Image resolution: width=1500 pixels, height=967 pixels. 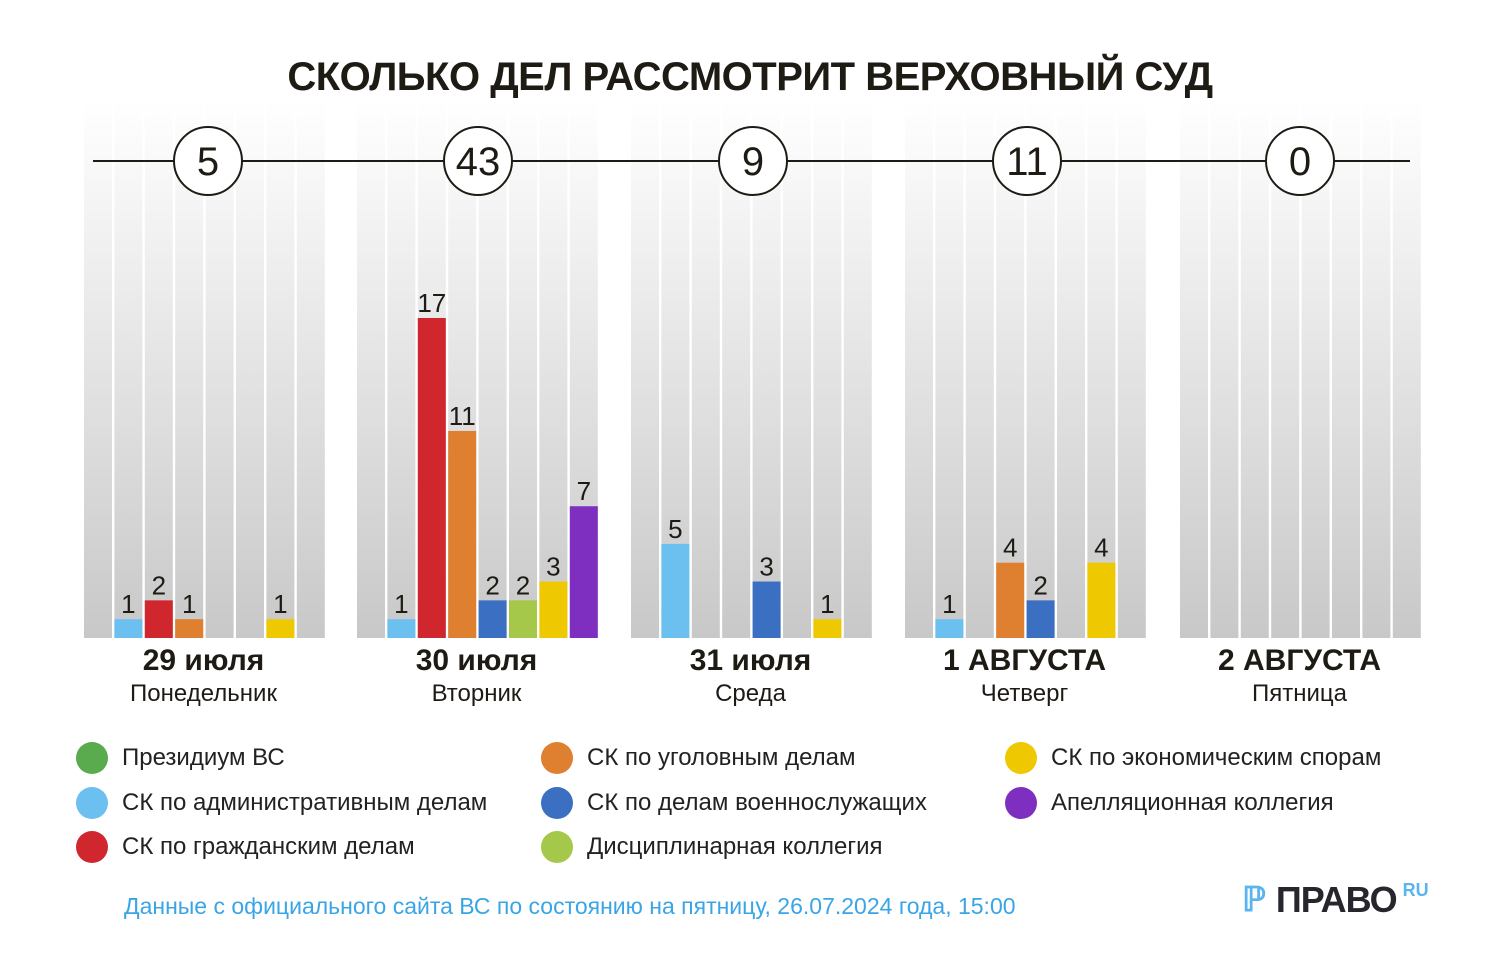 I want to click on date: 2 АВГУСТА, so click(x=1299, y=660).